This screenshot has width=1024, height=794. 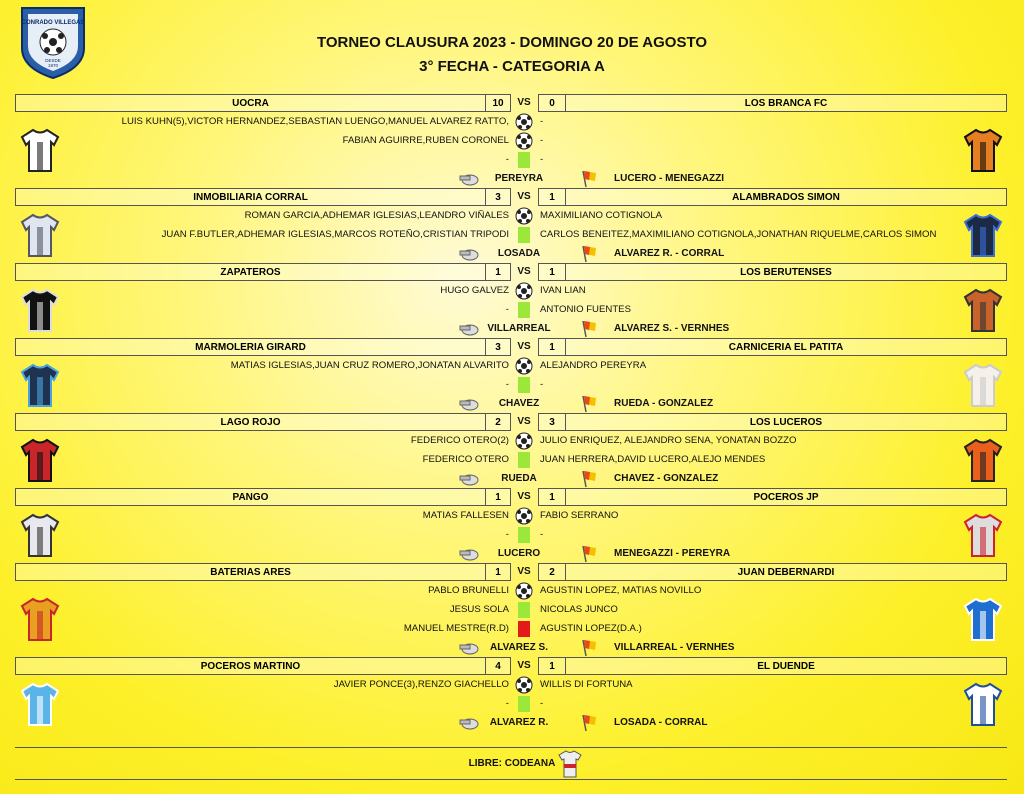 I want to click on away-team: LOS BERUTENSES, so click(x=786, y=272).